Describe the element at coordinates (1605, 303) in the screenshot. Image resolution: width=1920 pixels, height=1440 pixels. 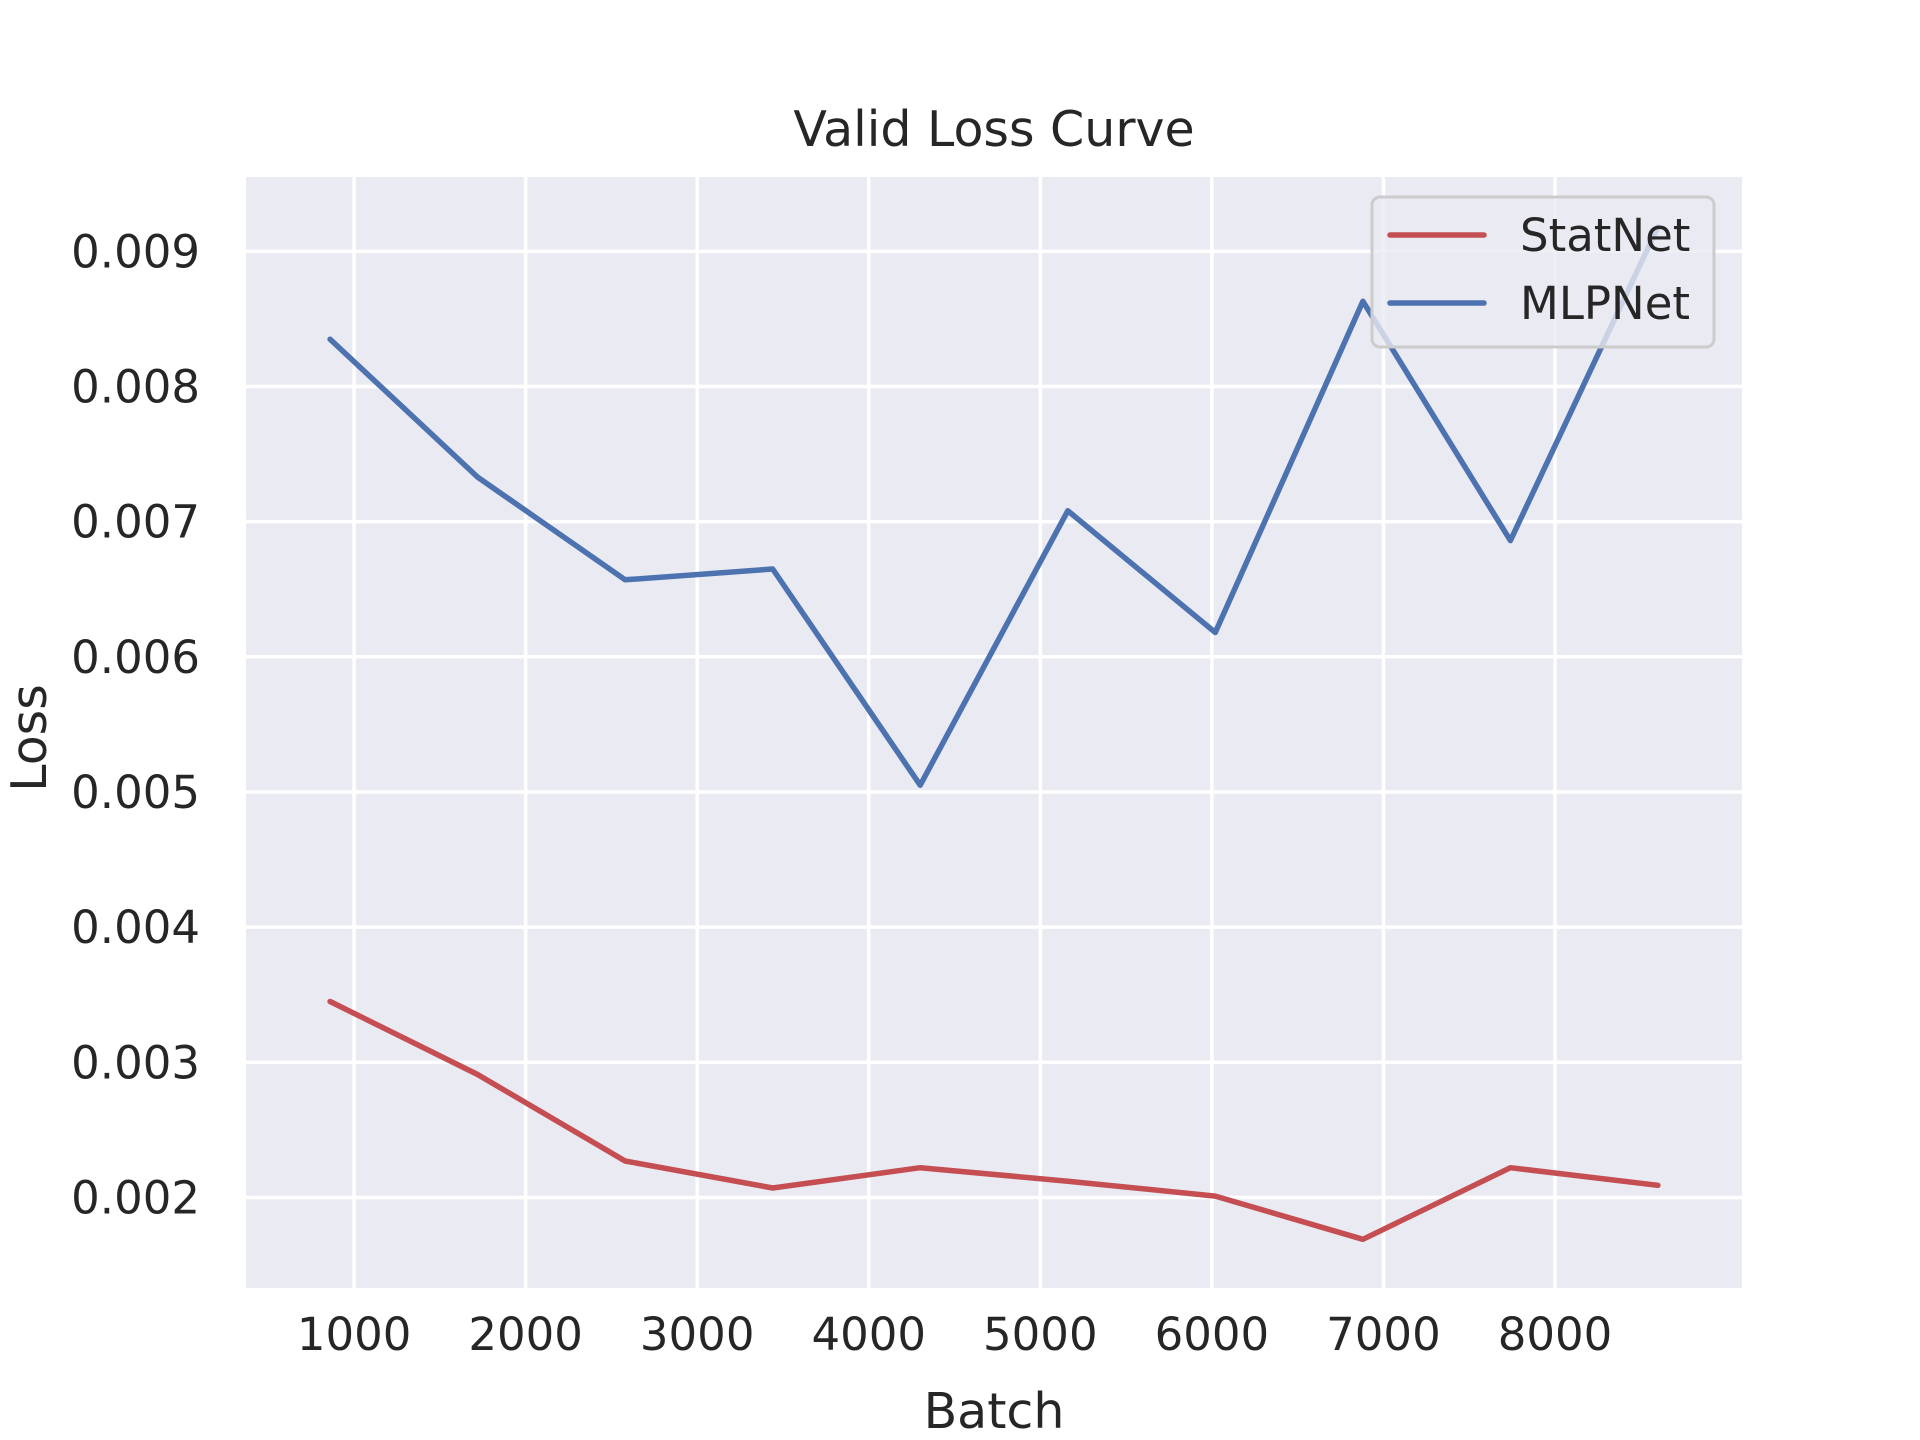
I see `legend-label: MLPNet` at that location.